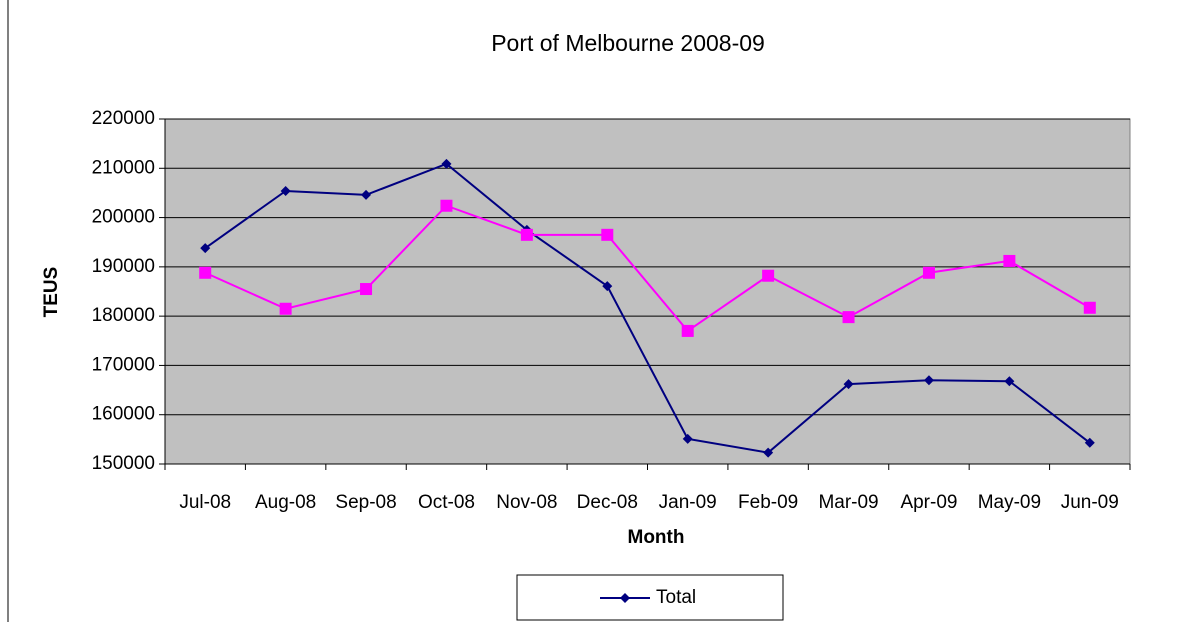 Image resolution: width=1186 pixels, height=622 pixels. What do you see at coordinates (123, 414) in the screenshot?
I see `y-tick-label: 160000` at bounding box center [123, 414].